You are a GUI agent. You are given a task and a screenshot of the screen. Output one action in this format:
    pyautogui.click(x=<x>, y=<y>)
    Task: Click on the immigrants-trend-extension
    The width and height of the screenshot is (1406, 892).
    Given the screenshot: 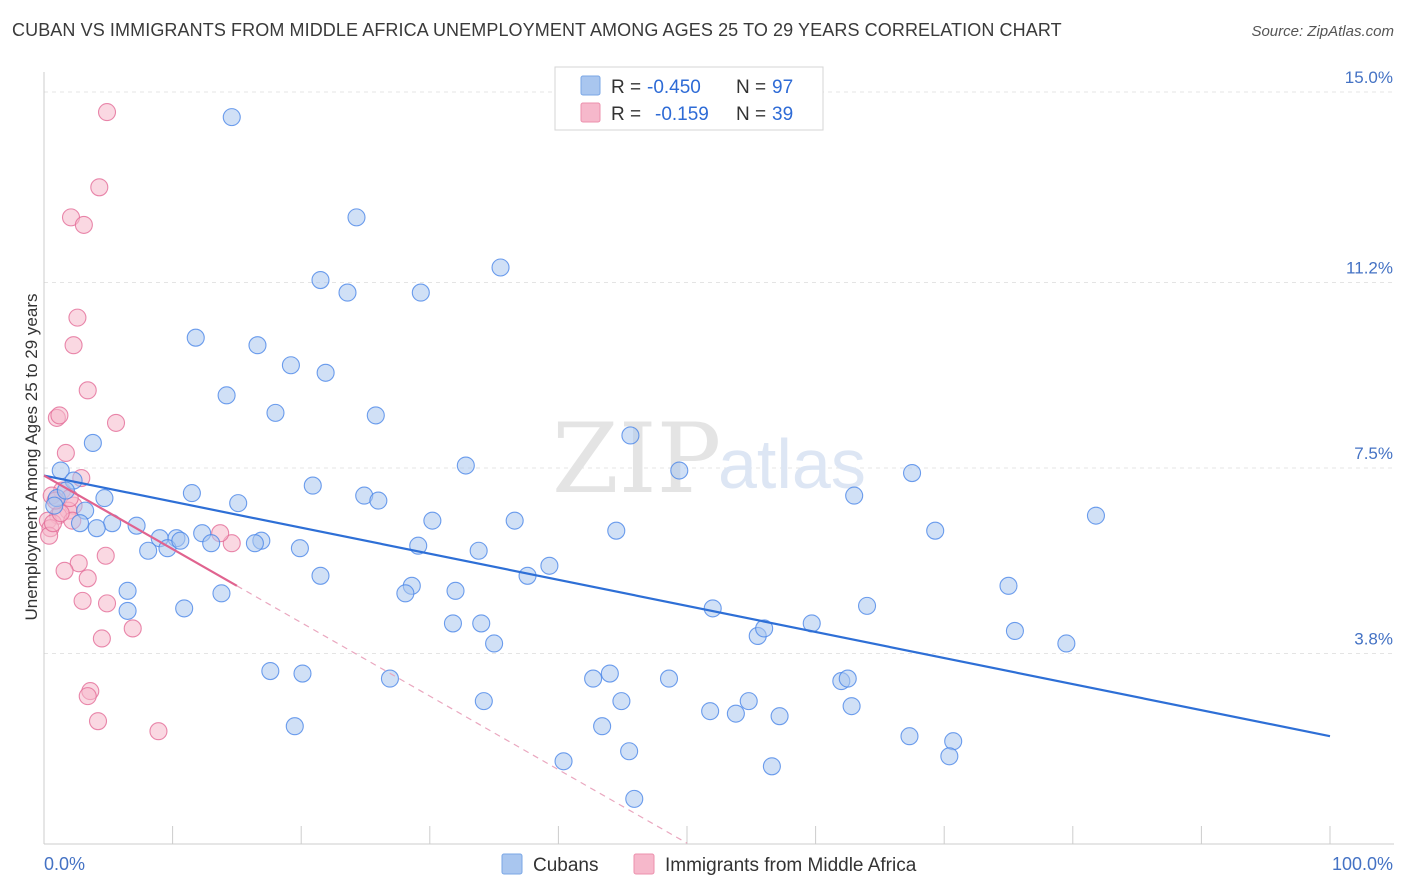 What is the action you would take?
    pyautogui.click(x=462, y=714)
    